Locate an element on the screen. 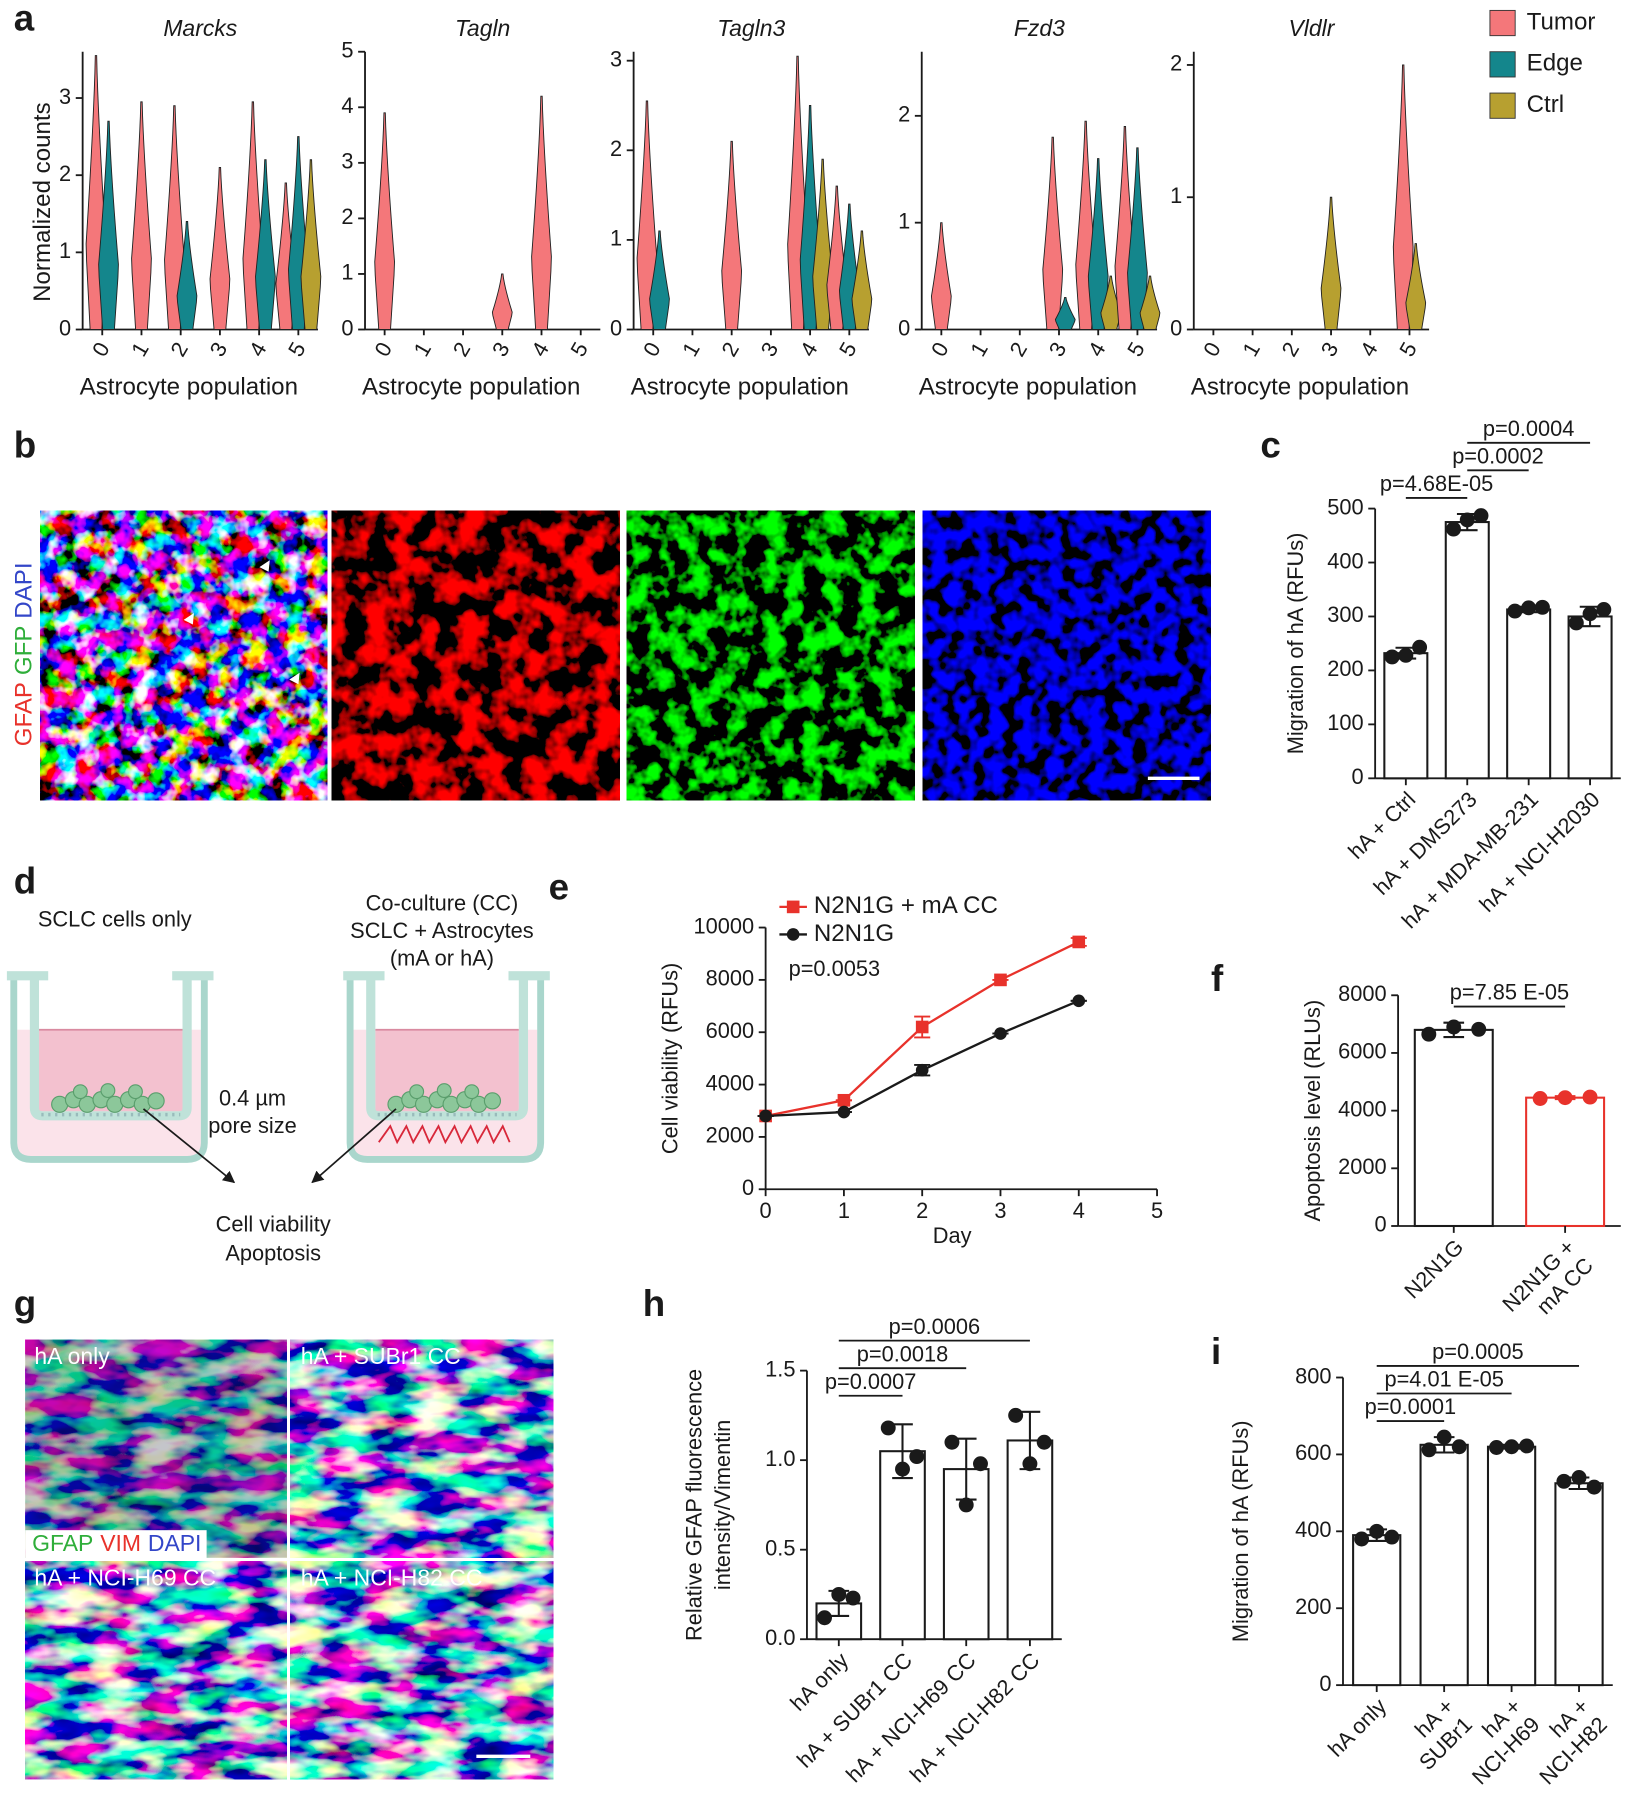 The image size is (1638, 1800). y-tick-label: 100 is located at coordinates (1345, 722).